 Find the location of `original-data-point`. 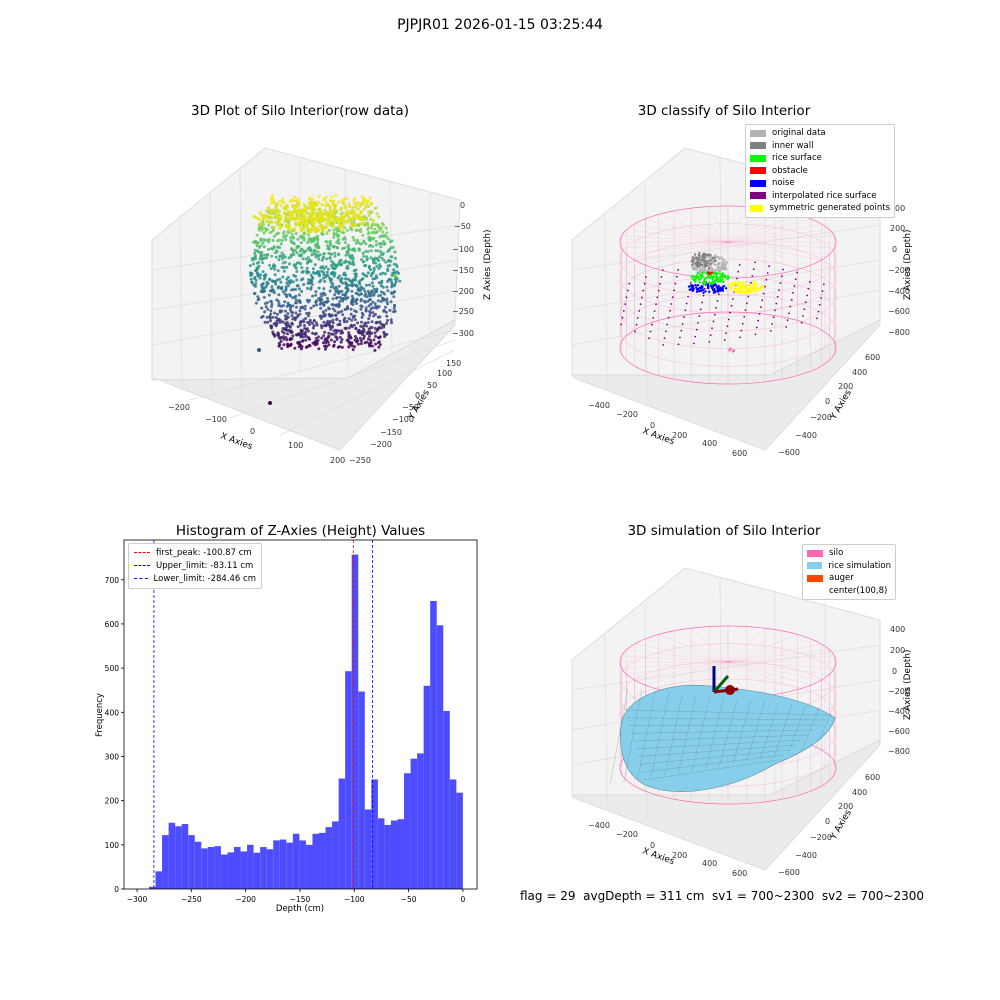

original-data-point is located at coordinates (696, 269).